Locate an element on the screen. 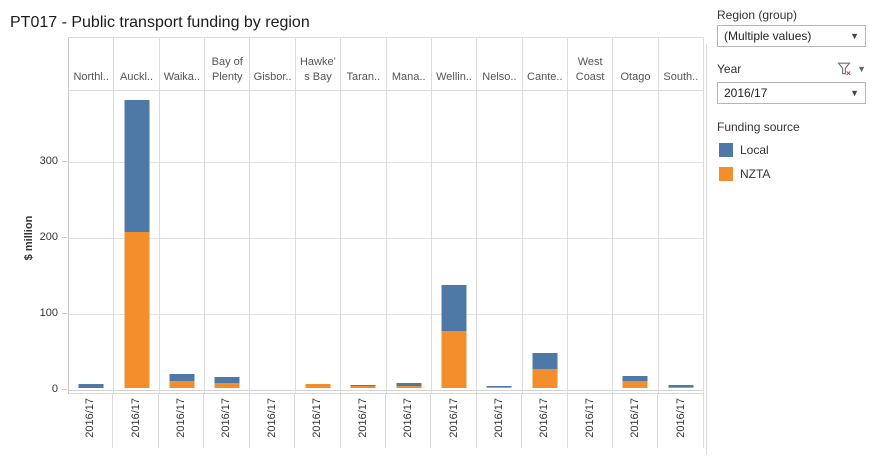 This screenshot has width=877, height=461. bar-manawatu is located at coordinates (409, 385).